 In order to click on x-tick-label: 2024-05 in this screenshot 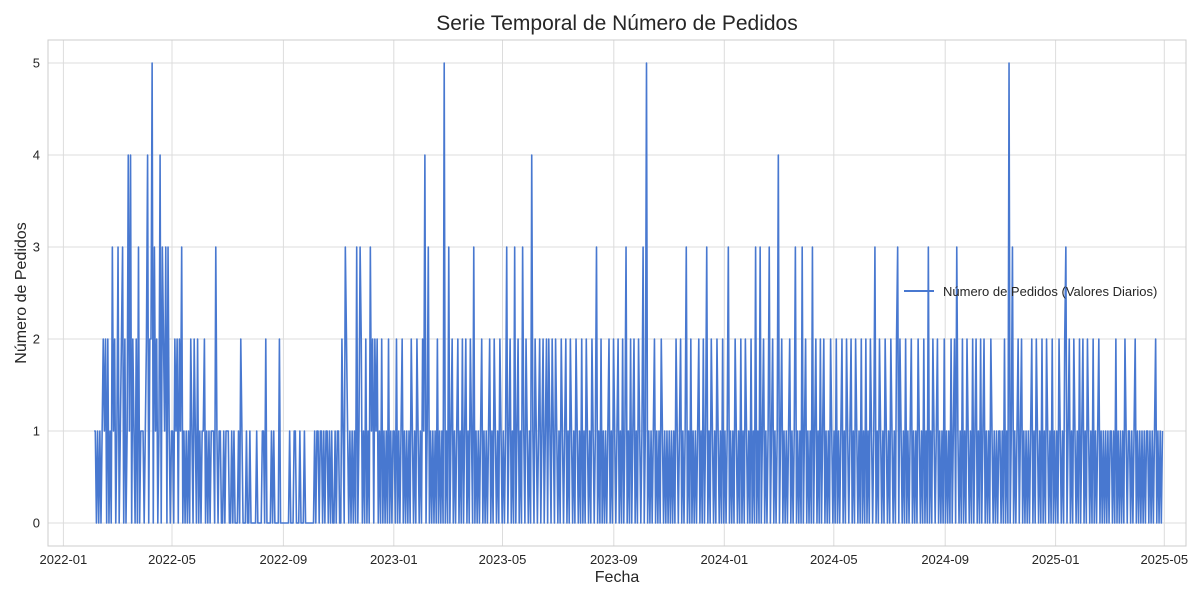, I will do `click(834, 559)`.